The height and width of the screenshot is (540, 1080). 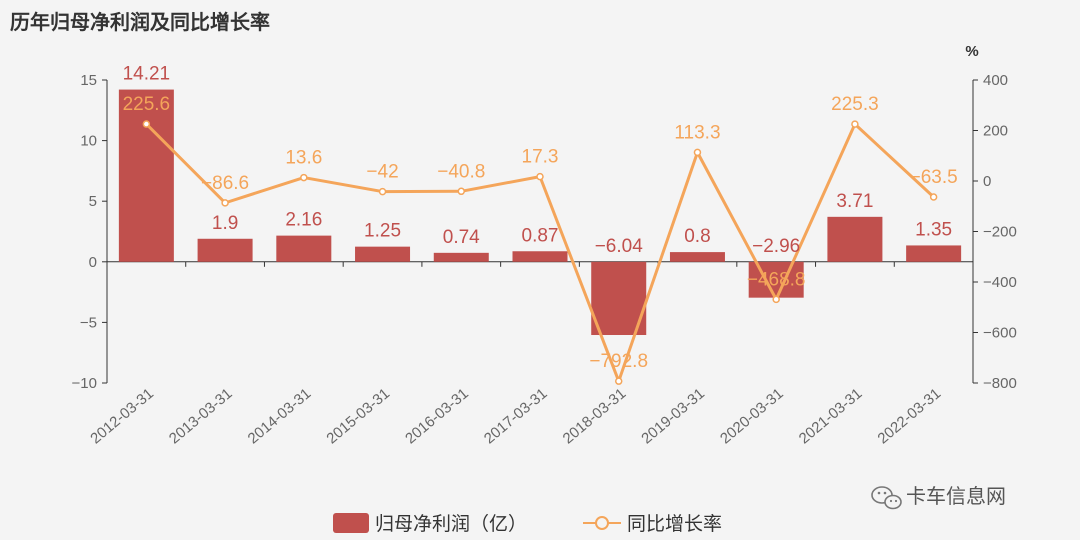 I want to click on bar-value-label: 1.25, so click(x=382, y=231).